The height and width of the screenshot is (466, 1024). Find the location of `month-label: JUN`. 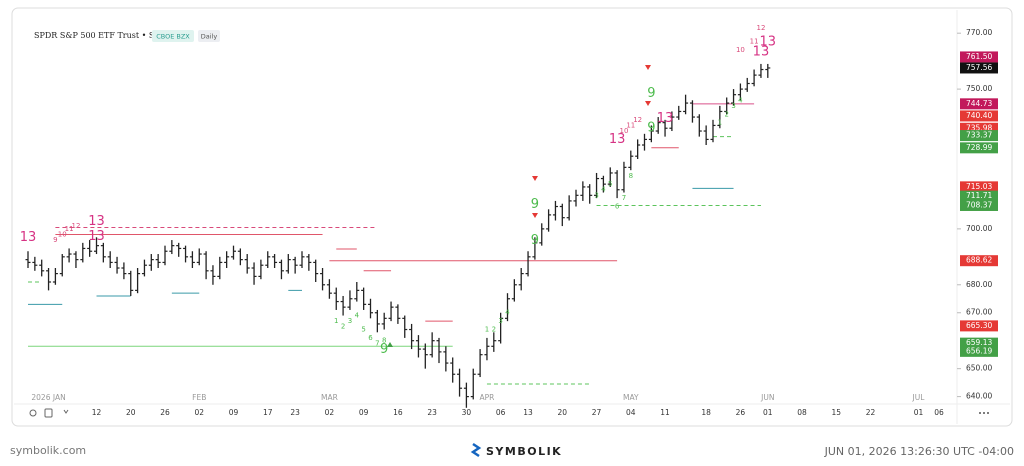

month-label: JUN is located at coordinates (767, 397).